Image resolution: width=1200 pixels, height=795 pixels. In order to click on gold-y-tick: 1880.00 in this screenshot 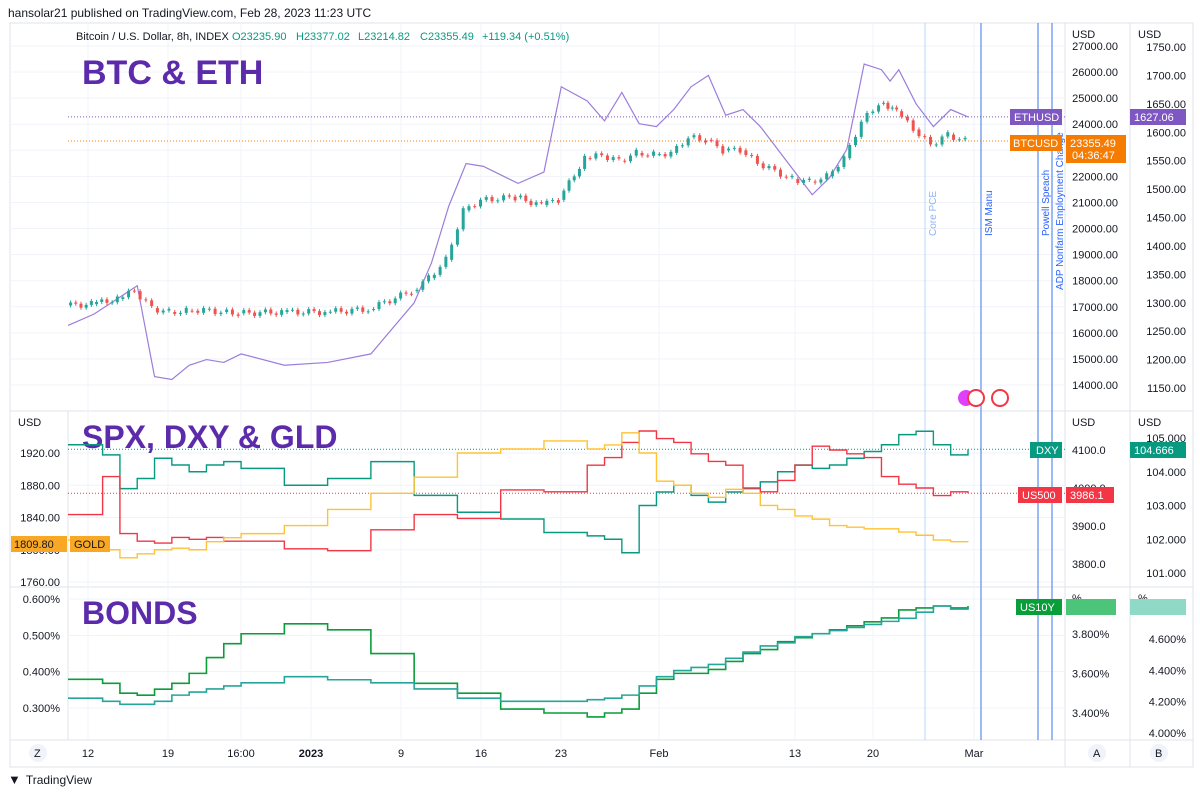, I will do `click(40, 486)`.